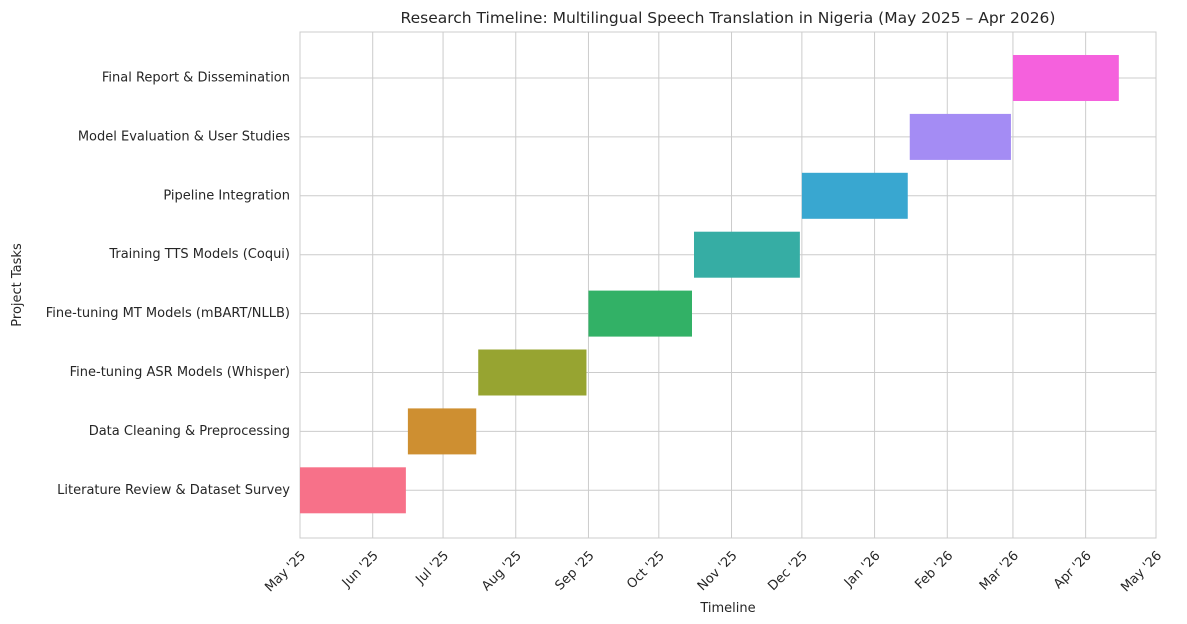 Image resolution: width=1187 pixels, height=624 pixels. What do you see at coordinates (999, 570) in the screenshot?
I see `x-tick-label: Mar '26` at bounding box center [999, 570].